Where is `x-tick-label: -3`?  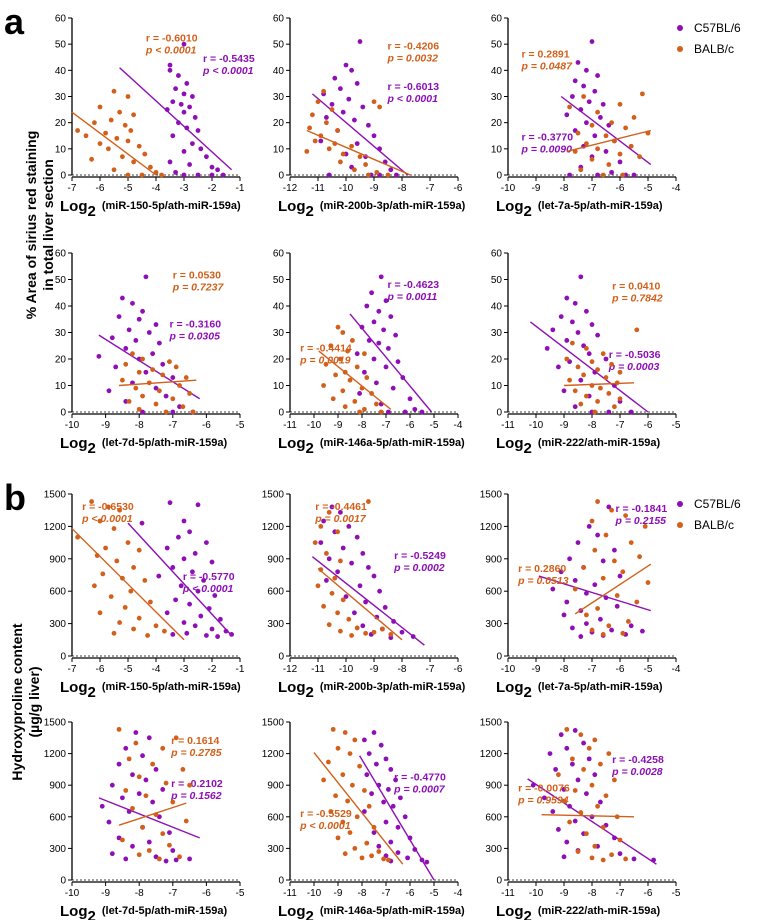
x-tick-label: -3 is located at coordinates (184, 669).